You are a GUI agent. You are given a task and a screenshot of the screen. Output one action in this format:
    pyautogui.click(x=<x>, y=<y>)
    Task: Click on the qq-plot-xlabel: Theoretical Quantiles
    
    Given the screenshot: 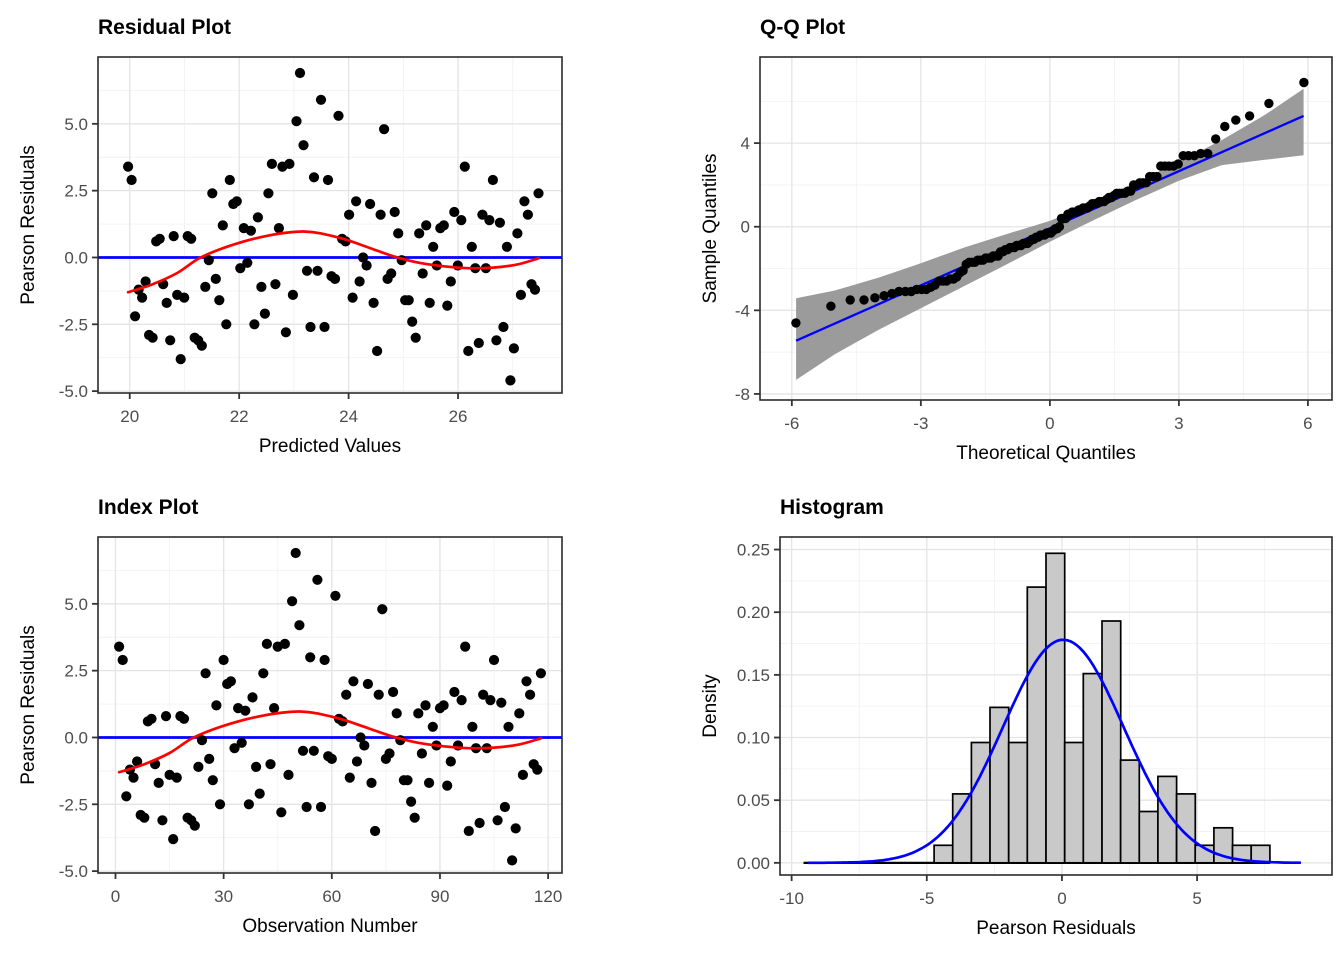 What is the action you would take?
    pyautogui.click(x=1046, y=453)
    